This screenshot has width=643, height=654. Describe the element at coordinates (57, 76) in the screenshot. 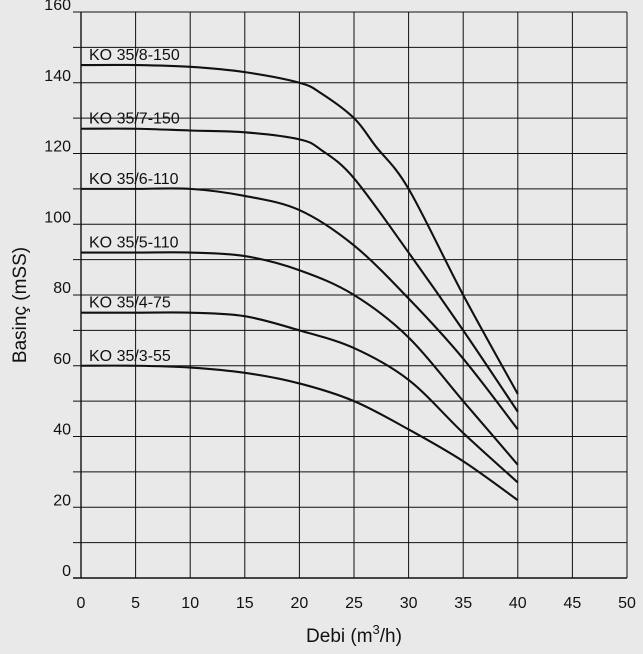

I see `y-tick-label: 140` at that location.